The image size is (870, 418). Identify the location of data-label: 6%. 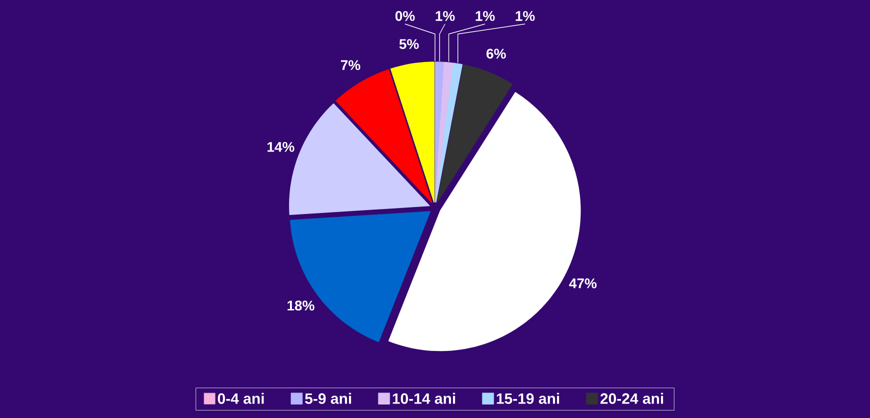
(496, 53).